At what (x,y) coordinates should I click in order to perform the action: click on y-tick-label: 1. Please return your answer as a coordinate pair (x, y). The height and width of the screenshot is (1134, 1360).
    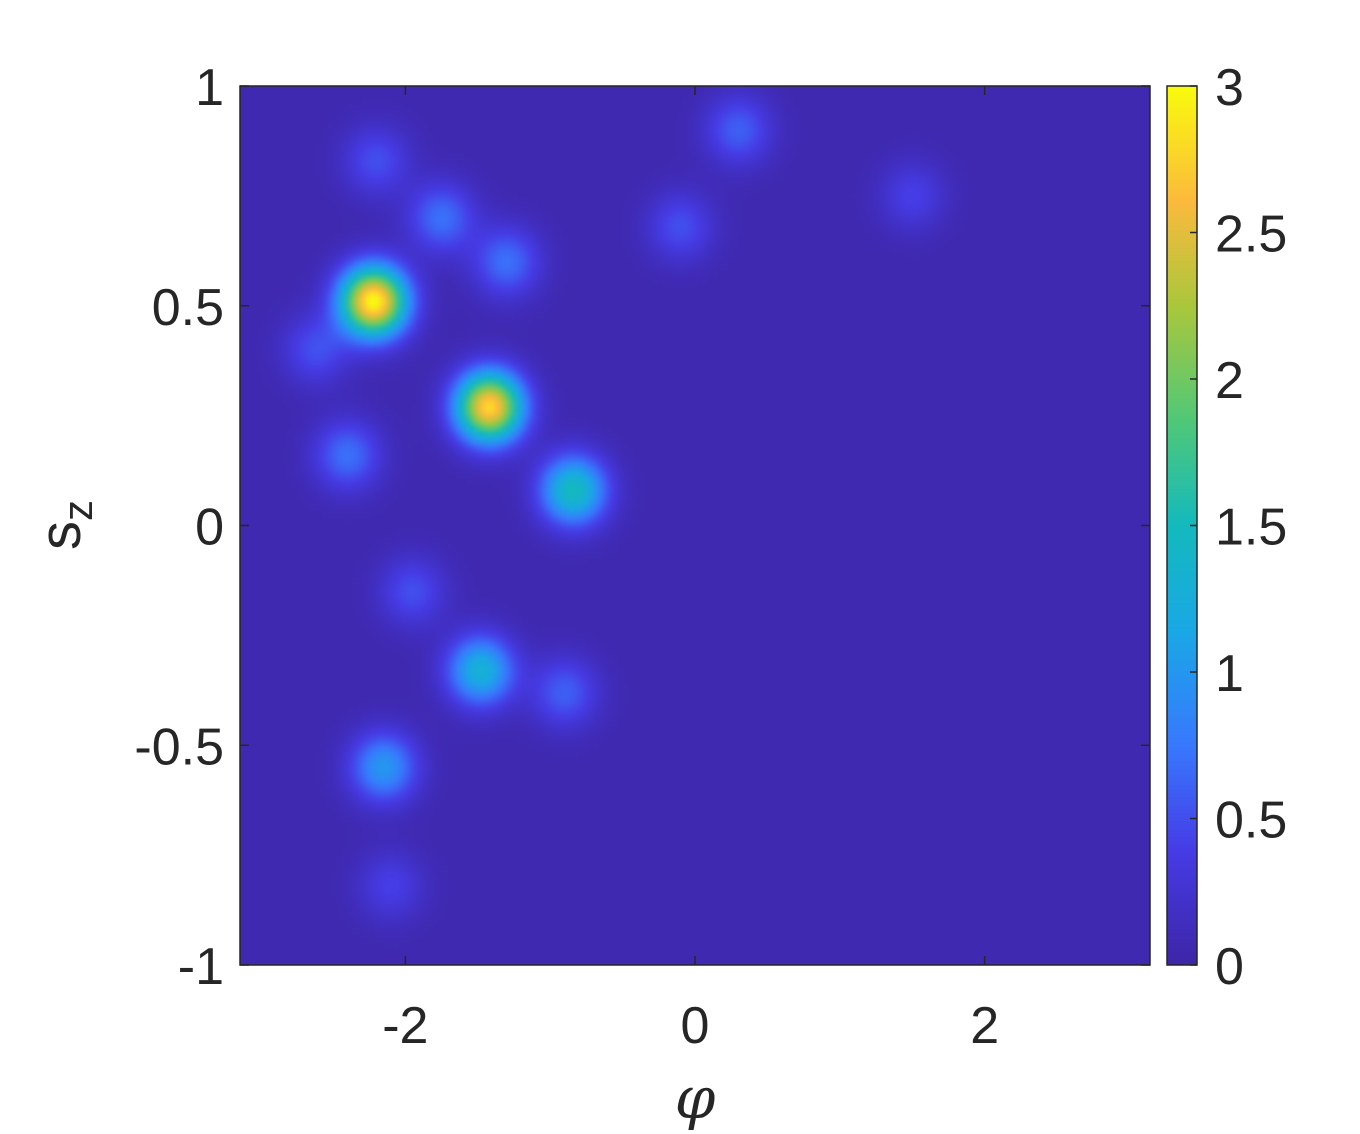
    Looking at the image, I should click on (209, 88).